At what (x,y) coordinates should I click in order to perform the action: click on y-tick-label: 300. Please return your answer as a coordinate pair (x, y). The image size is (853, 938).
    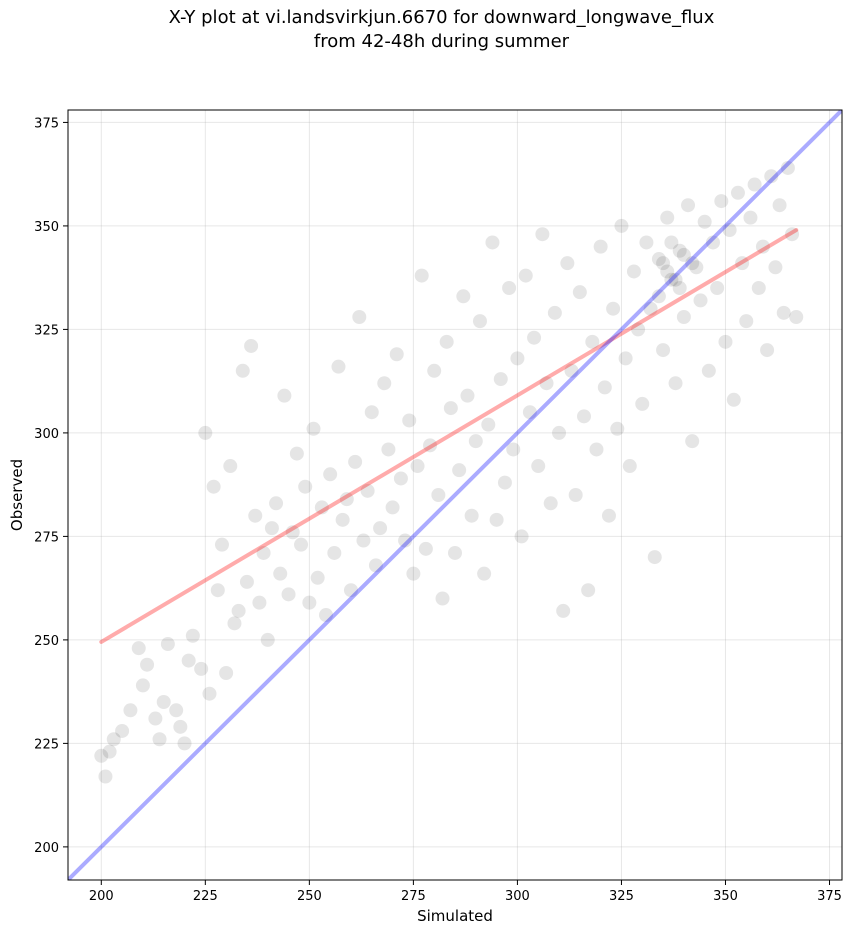
    Looking at the image, I should click on (46, 434).